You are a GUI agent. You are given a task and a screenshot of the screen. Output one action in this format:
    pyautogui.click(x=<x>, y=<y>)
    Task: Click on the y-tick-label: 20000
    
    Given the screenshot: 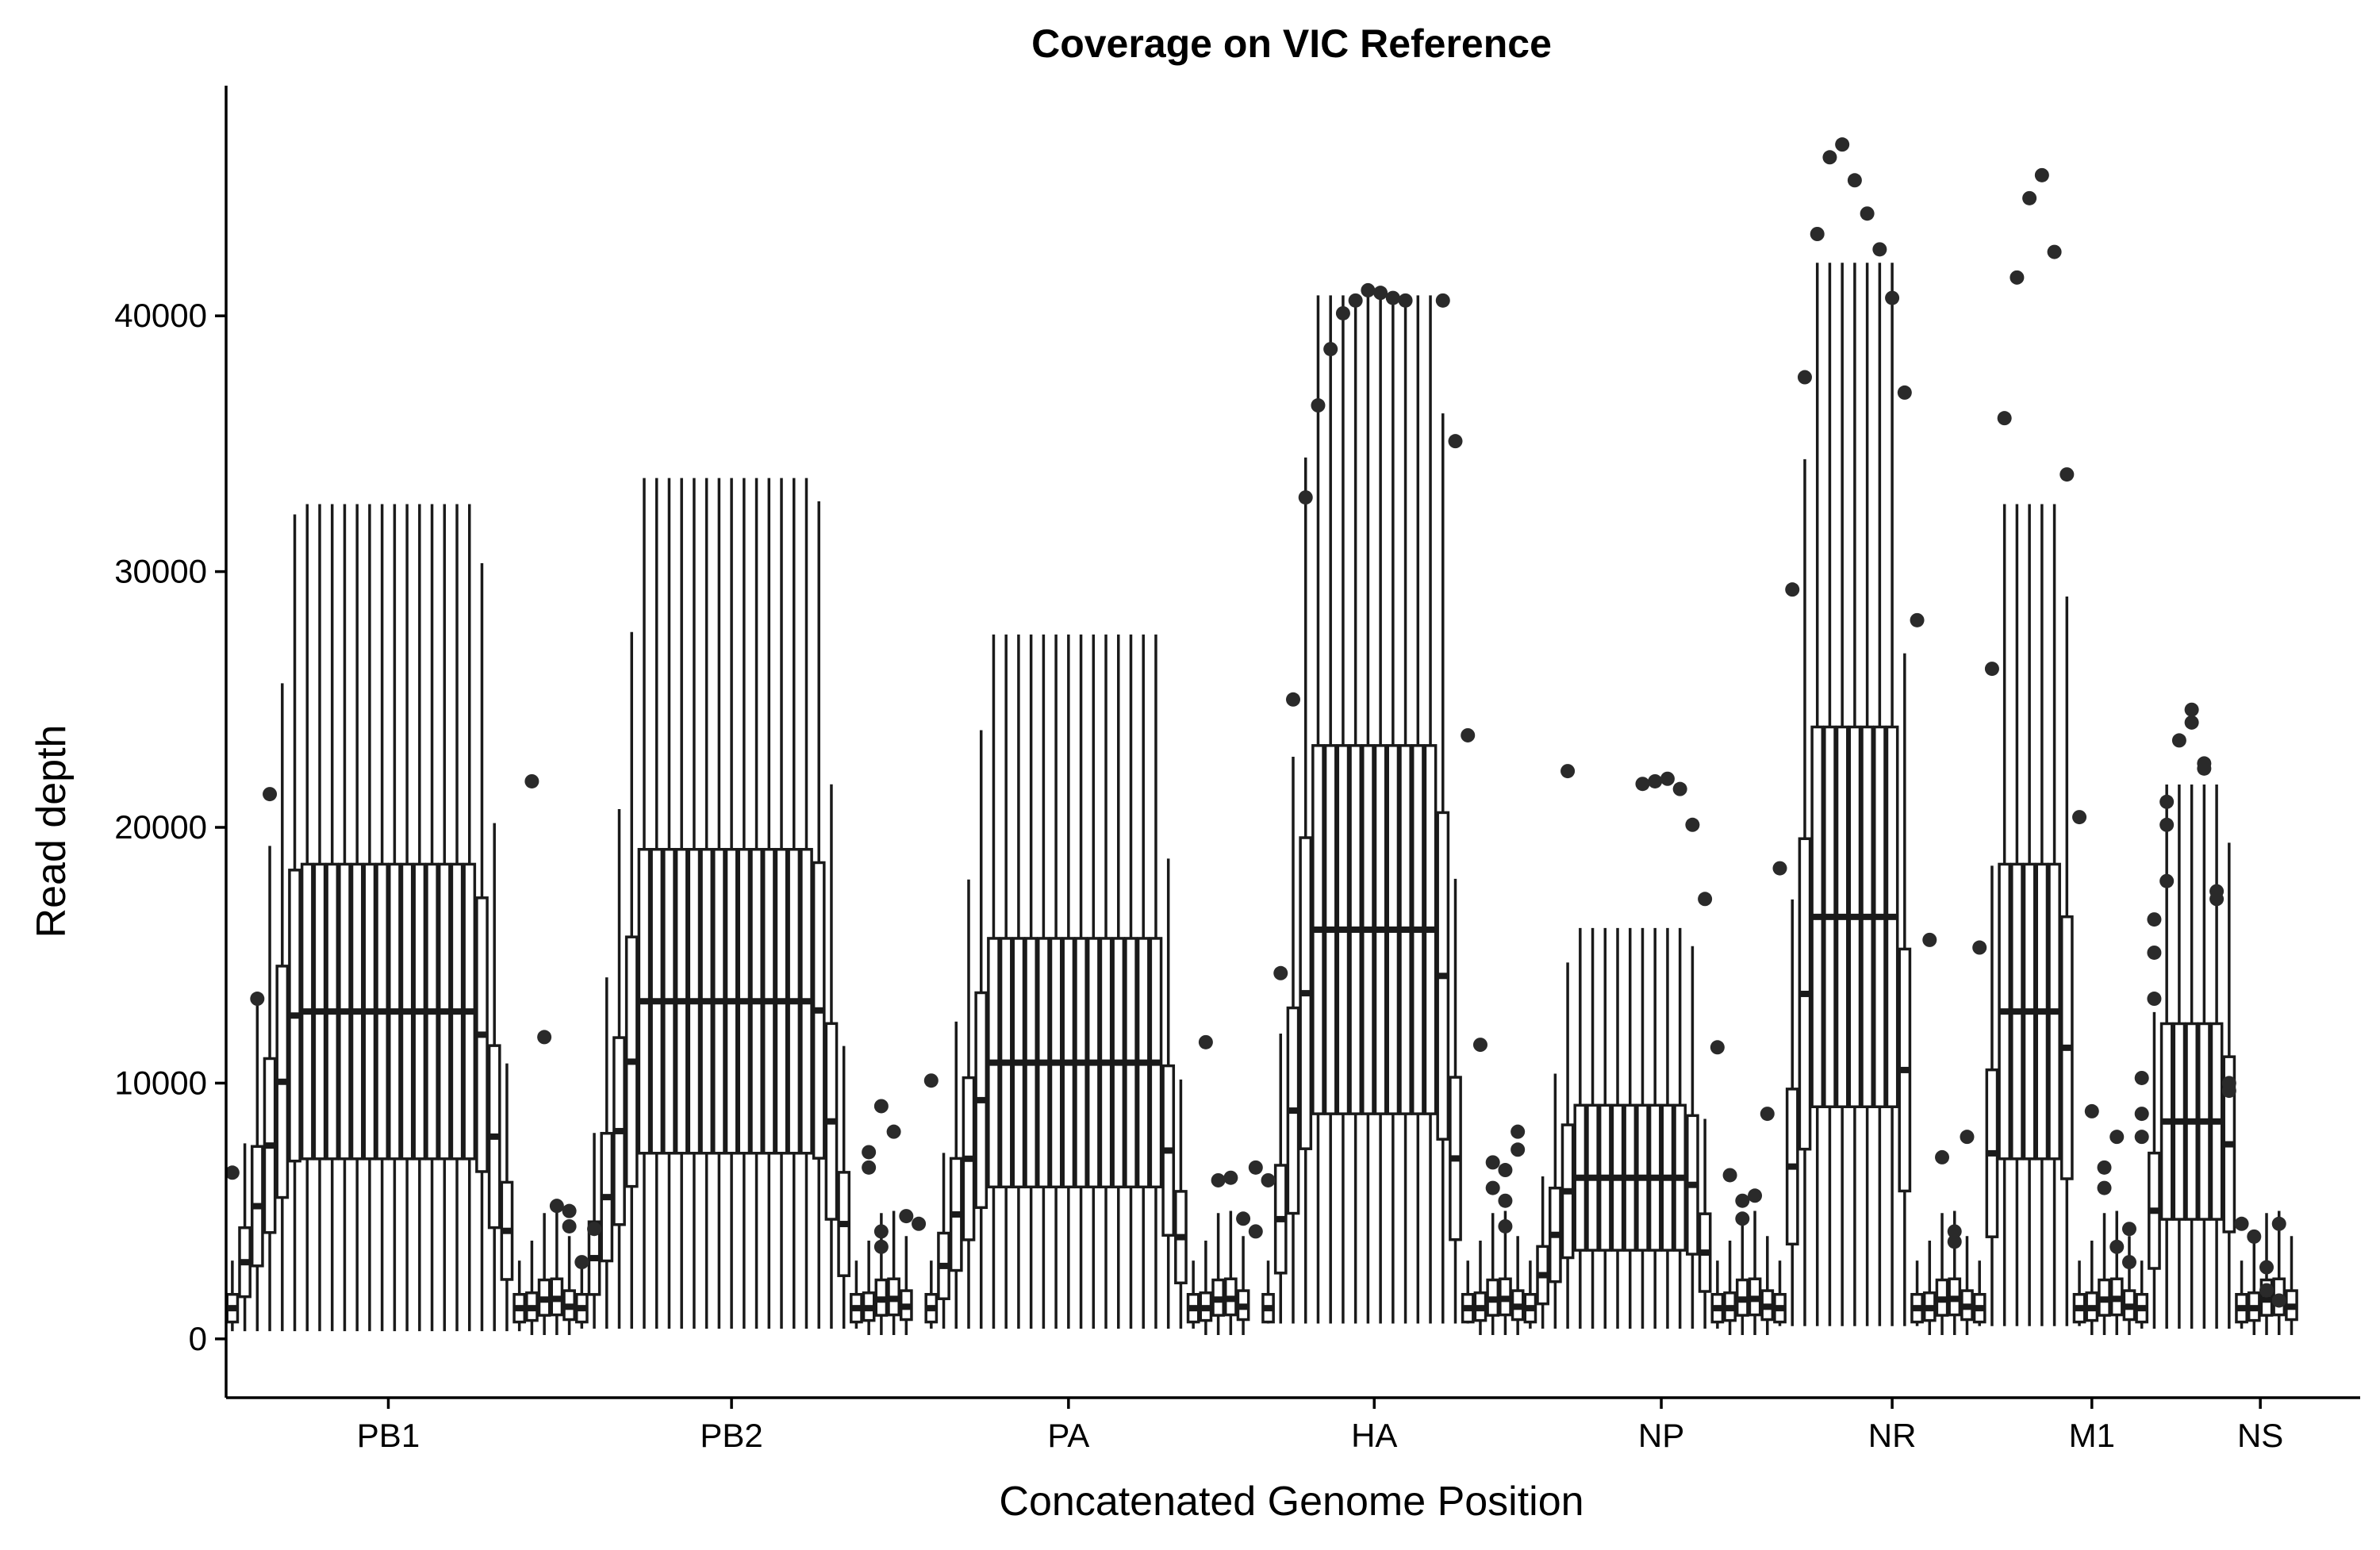 What is the action you would take?
    pyautogui.click(x=160, y=827)
    